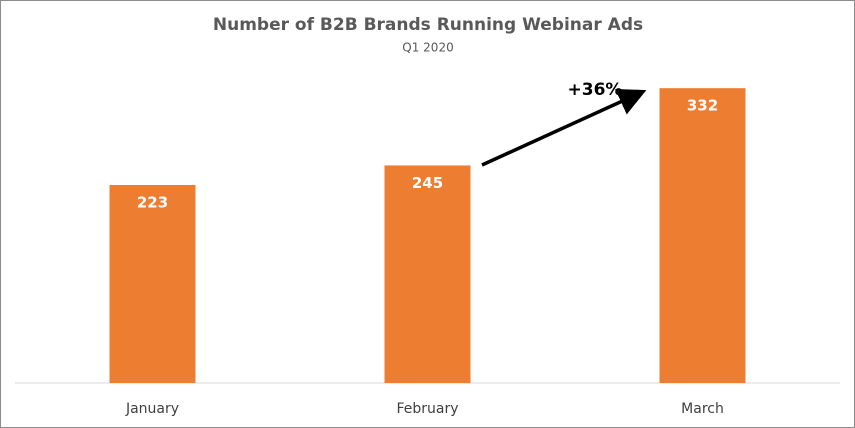  What do you see at coordinates (428, 25) in the screenshot?
I see `chart-title: Number of B2B Brands Running Webinar Ads` at bounding box center [428, 25].